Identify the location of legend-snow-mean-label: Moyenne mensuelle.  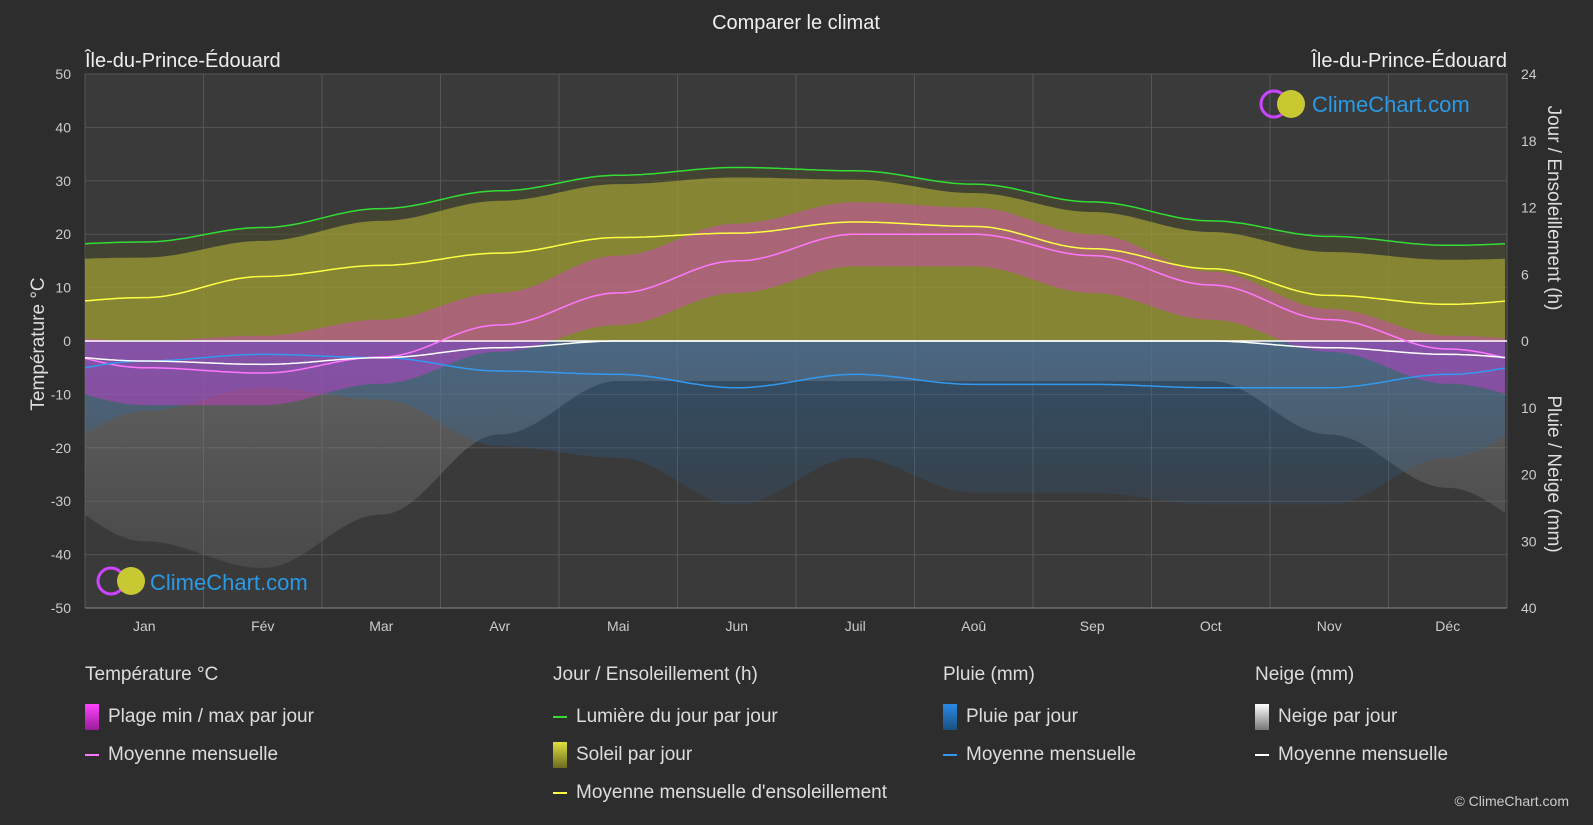
(1363, 754).